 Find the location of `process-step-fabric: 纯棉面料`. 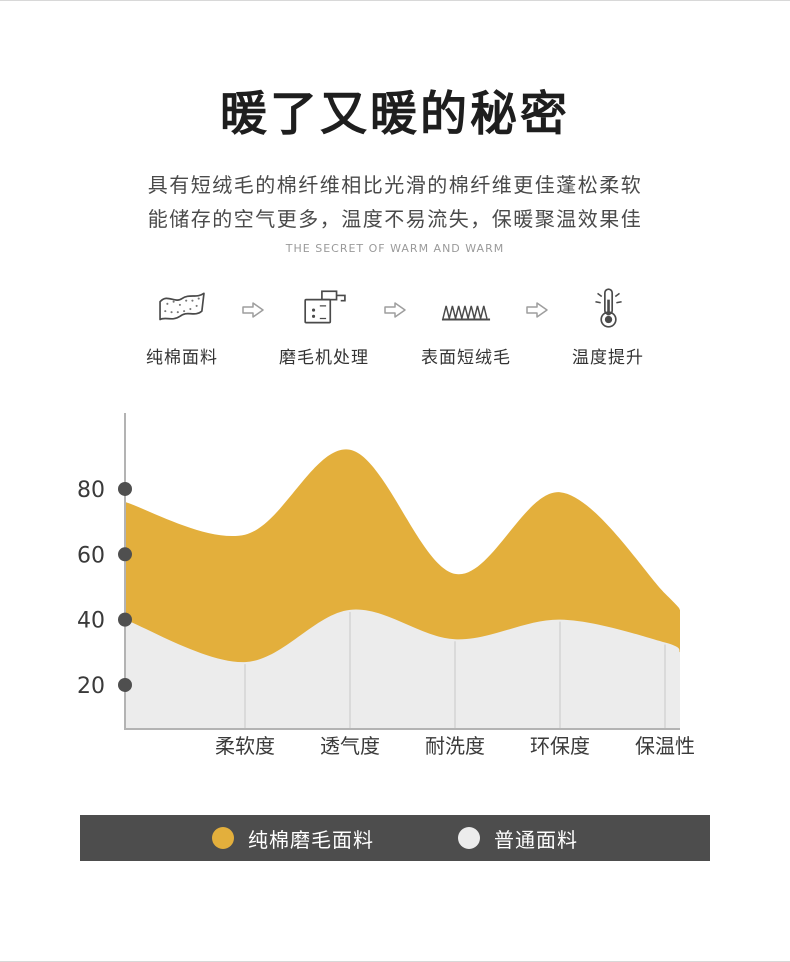

process-step-fabric: 纯棉面料 is located at coordinates (182, 325).